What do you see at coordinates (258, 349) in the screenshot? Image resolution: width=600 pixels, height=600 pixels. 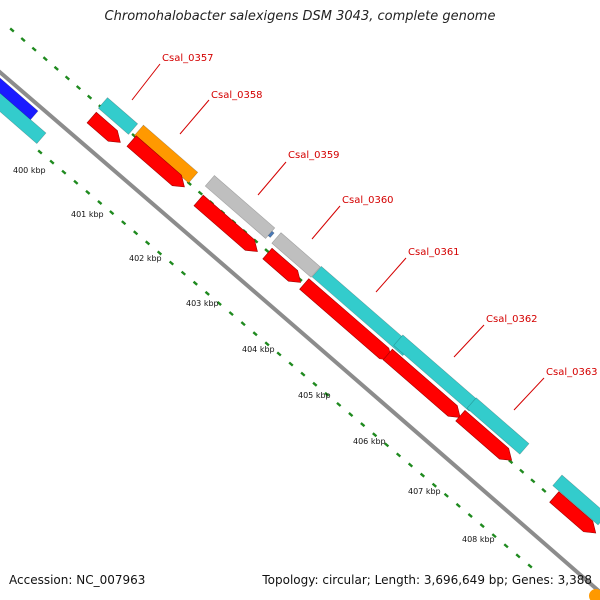 I see `kbp-label-404: 404 kbp` at bounding box center [258, 349].